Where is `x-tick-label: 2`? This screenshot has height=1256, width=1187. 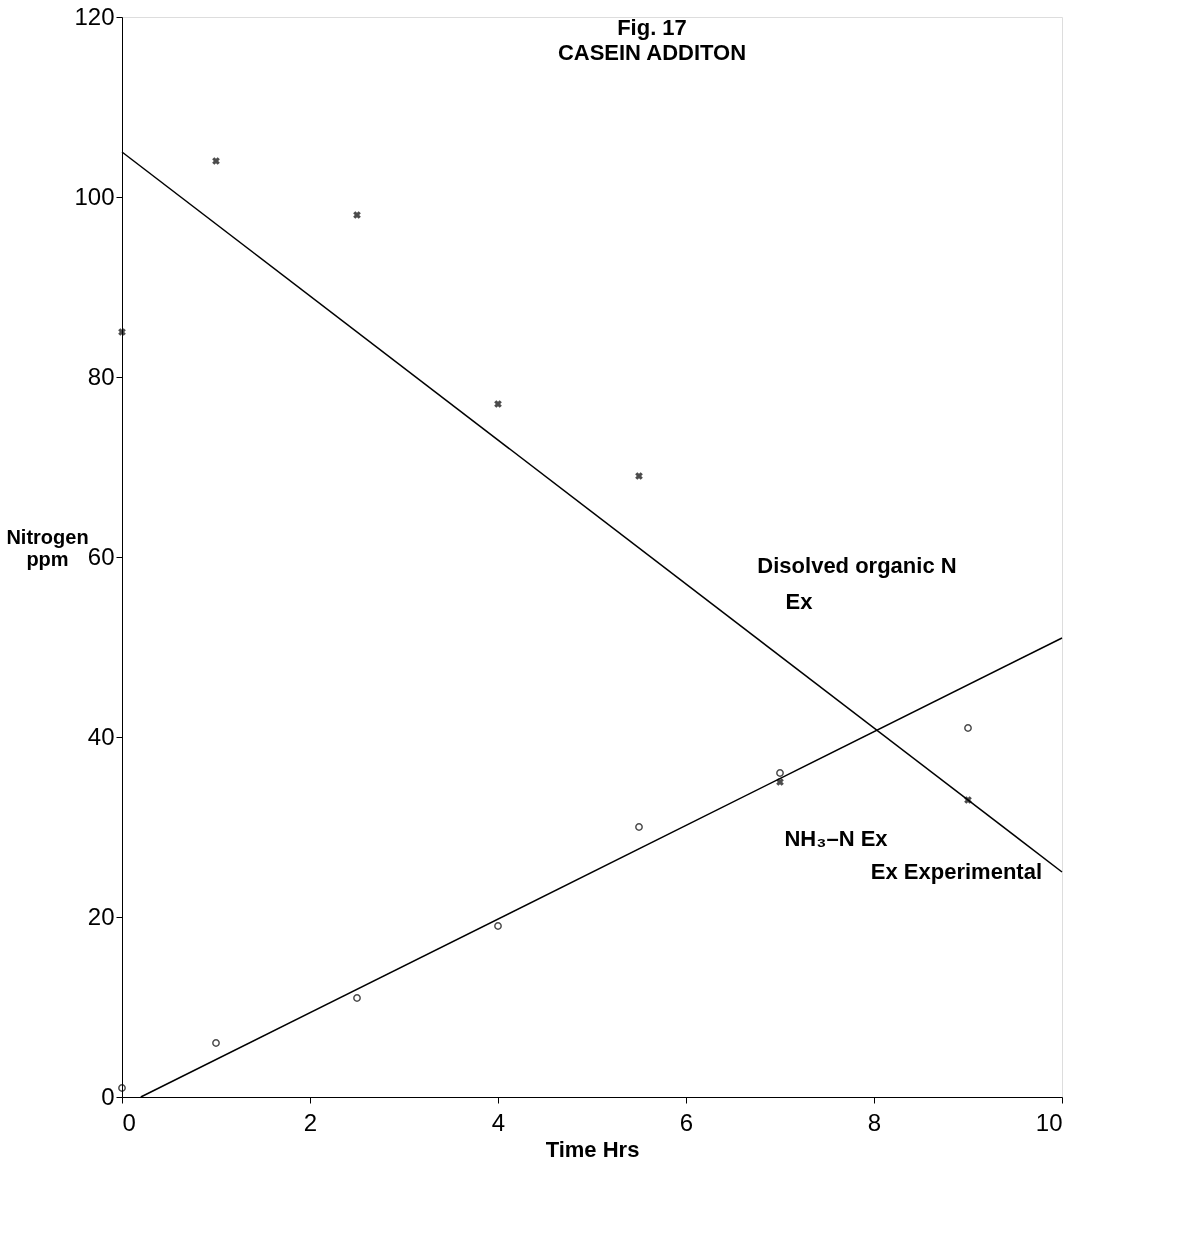
x-tick-label: 2 is located at coordinates (310, 1122).